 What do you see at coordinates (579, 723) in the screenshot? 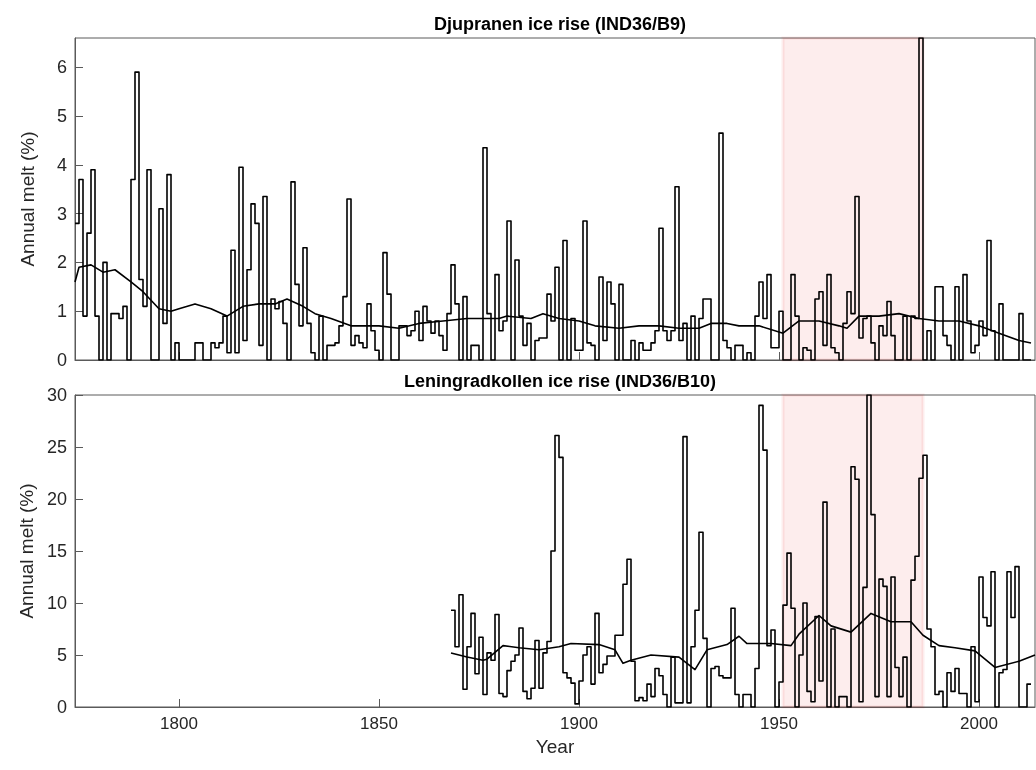
I see `x-tick-label: 1900` at bounding box center [579, 723].